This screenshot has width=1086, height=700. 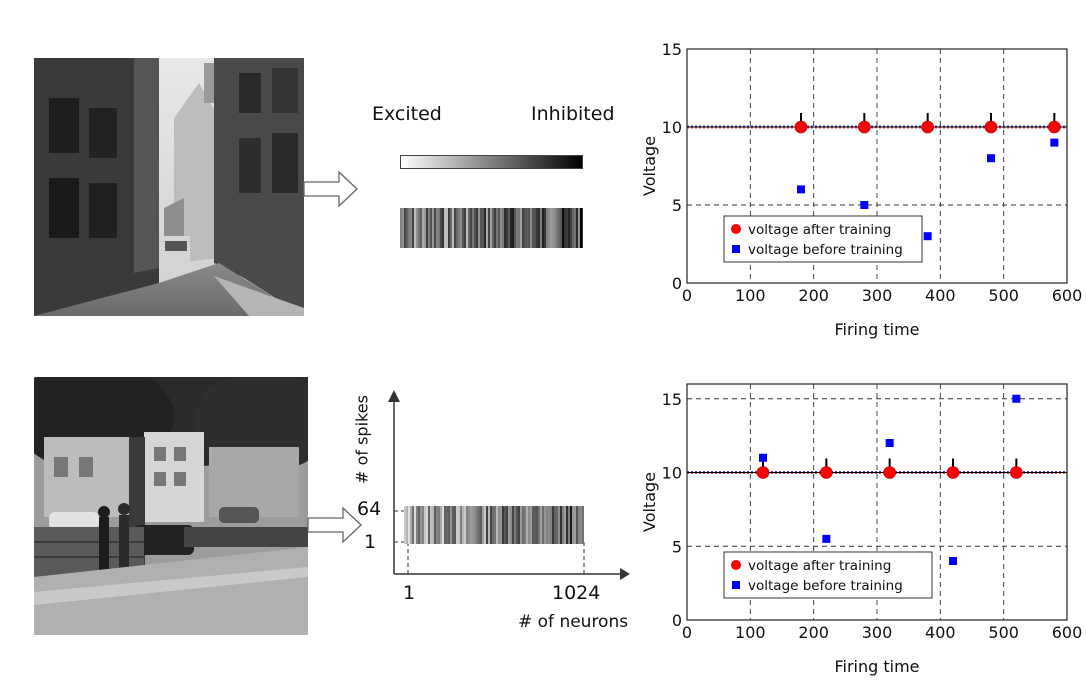 What do you see at coordinates (876, 329) in the screenshot?
I see `x-axis-label: Firing time` at bounding box center [876, 329].